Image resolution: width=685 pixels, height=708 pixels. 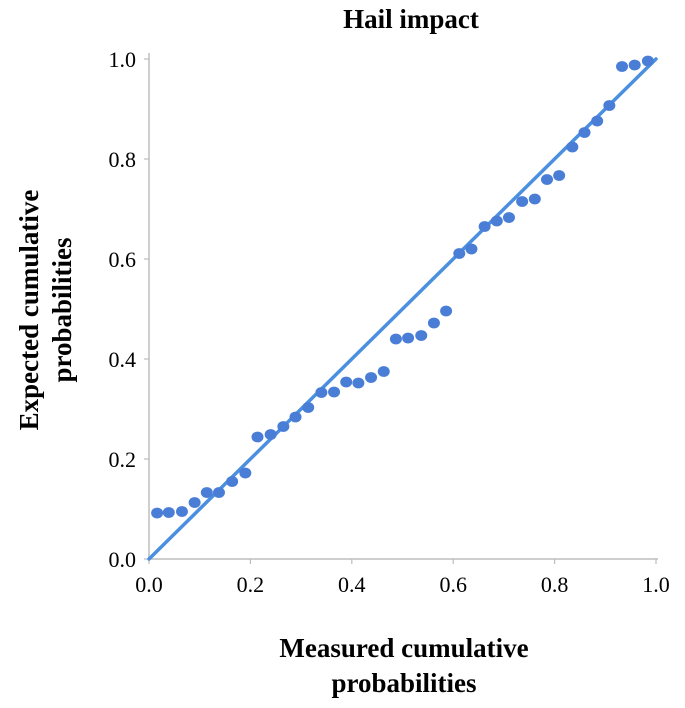 What do you see at coordinates (403, 648) in the screenshot?
I see `x-axis-label-line1: Measured cumulative` at bounding box center [403, 648].